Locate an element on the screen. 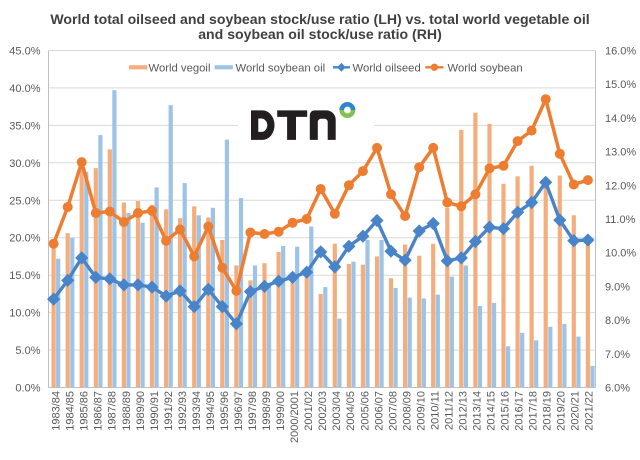 The height and width of the screenshot is (460, 640). svg-text: 5.0% is located at coordinates (27, 351).